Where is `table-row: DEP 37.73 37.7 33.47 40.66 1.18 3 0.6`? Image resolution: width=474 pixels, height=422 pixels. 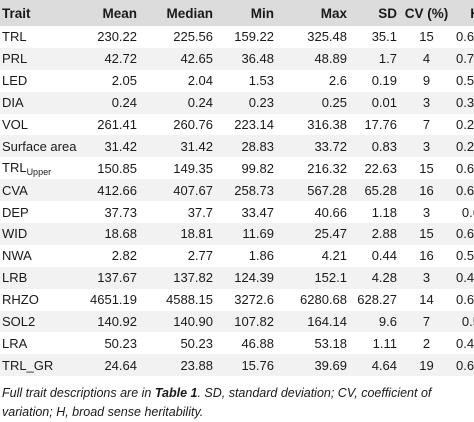
table-row: DEP 37.73 37.7 33.47 40.66 1.18 3 0.6 is located at coordinates (237, 212).